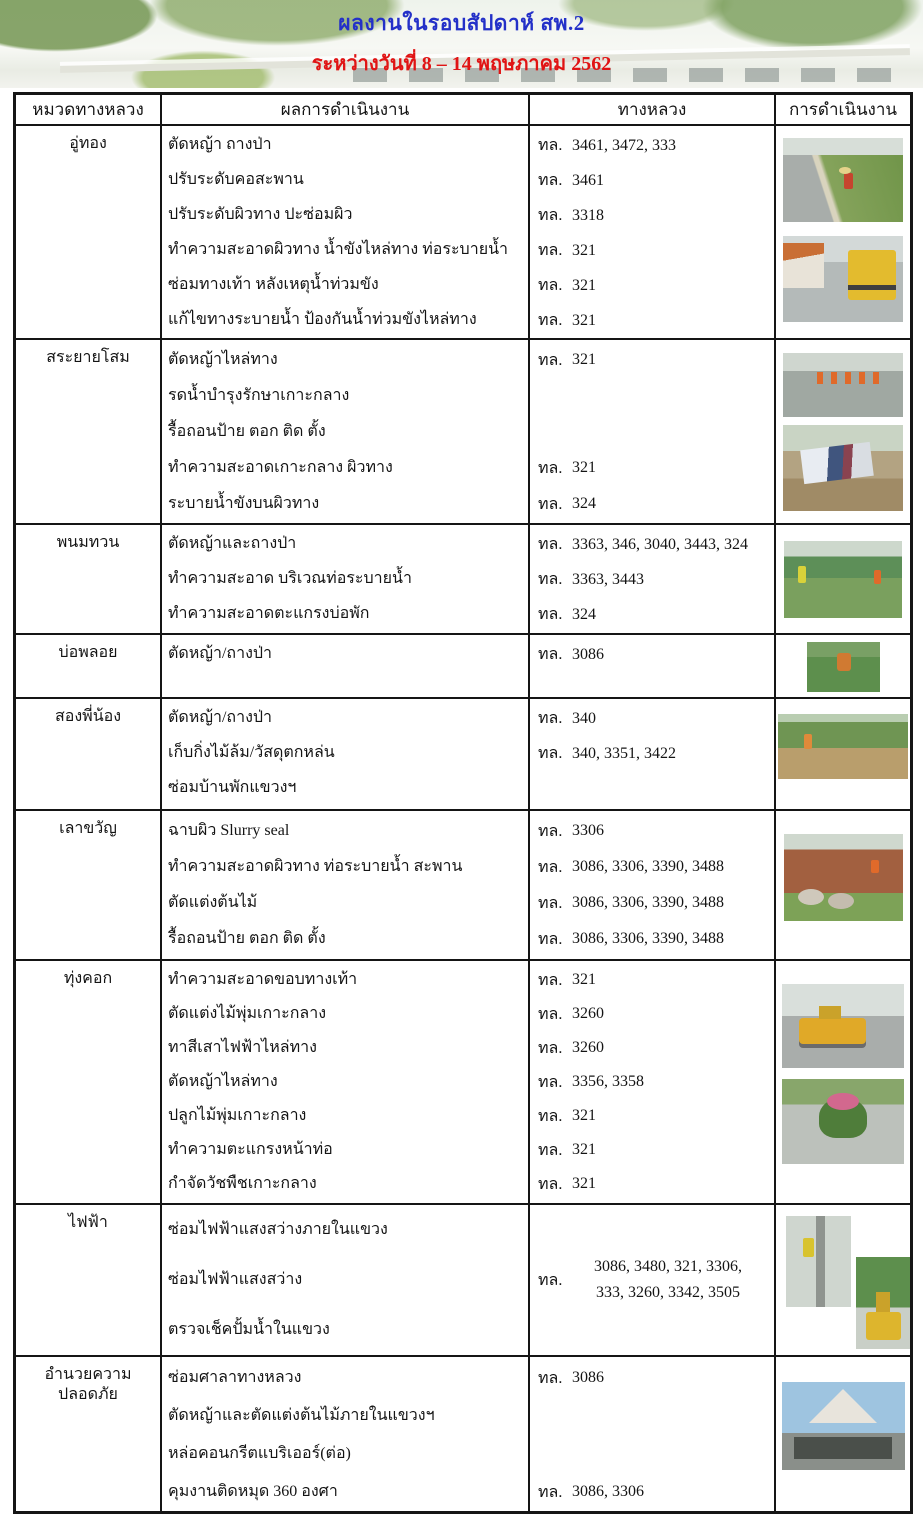 Image resolution: width=923 pixels, height=1514 pixels. Describe the element at coordinates (656, 544) in the screenshot. I see `highway-line: ทล. 3363, 346, 3040, 3443, 324` at that location.